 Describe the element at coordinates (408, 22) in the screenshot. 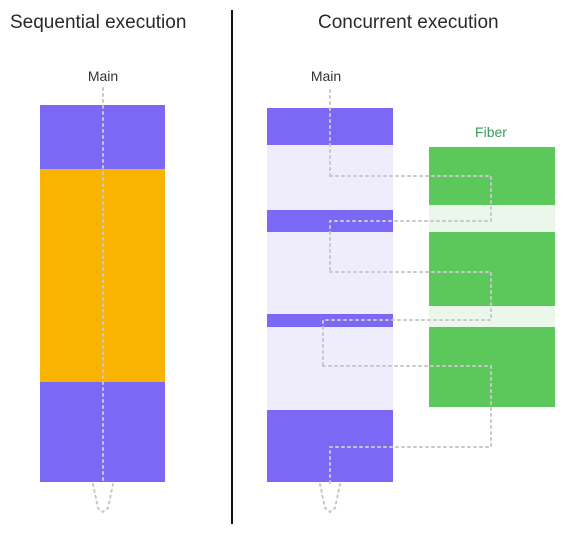

I see `concurrent-title: Concurrent execution` at that location.